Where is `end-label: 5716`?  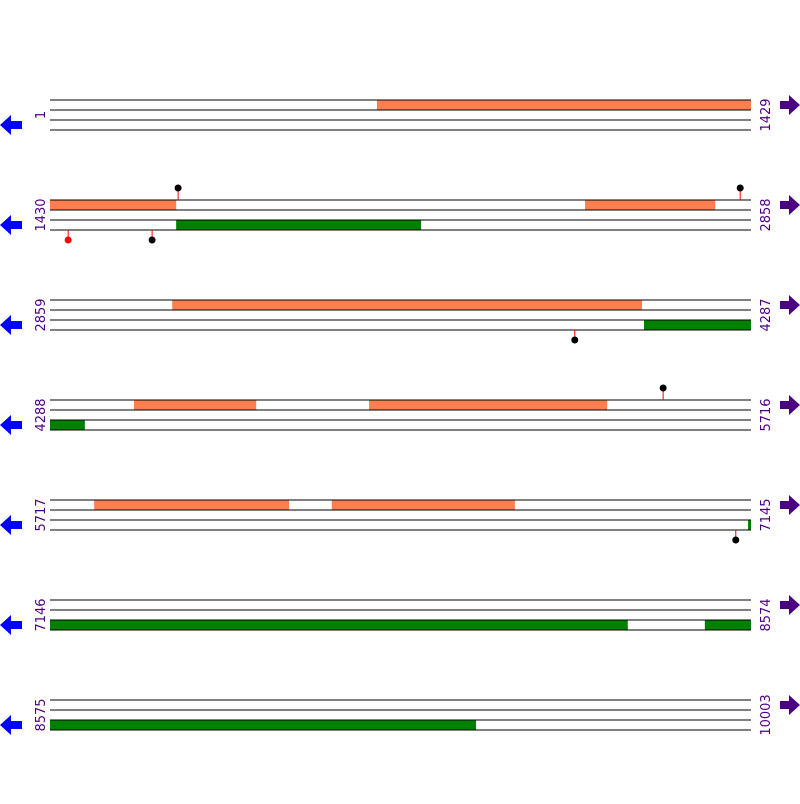
end-label: 5716 is located at coordinates (766, 414).